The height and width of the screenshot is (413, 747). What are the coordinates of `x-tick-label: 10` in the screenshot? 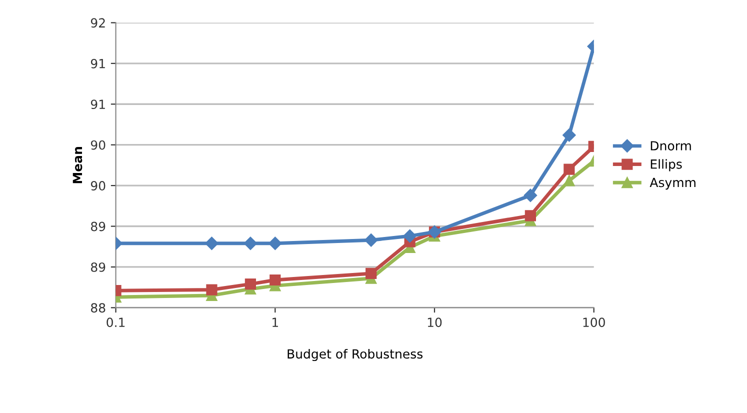 It's located at (435, 323).